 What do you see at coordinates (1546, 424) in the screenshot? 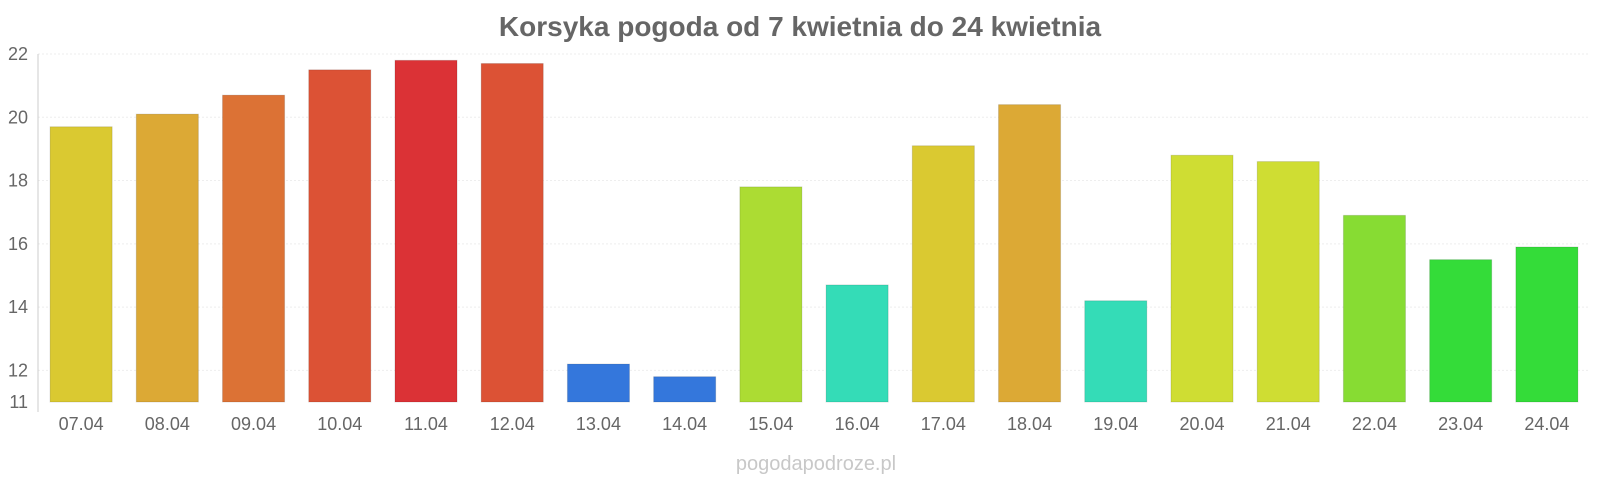
I see `x-tick-label: 24.04` at bounding box center [1546, 424].